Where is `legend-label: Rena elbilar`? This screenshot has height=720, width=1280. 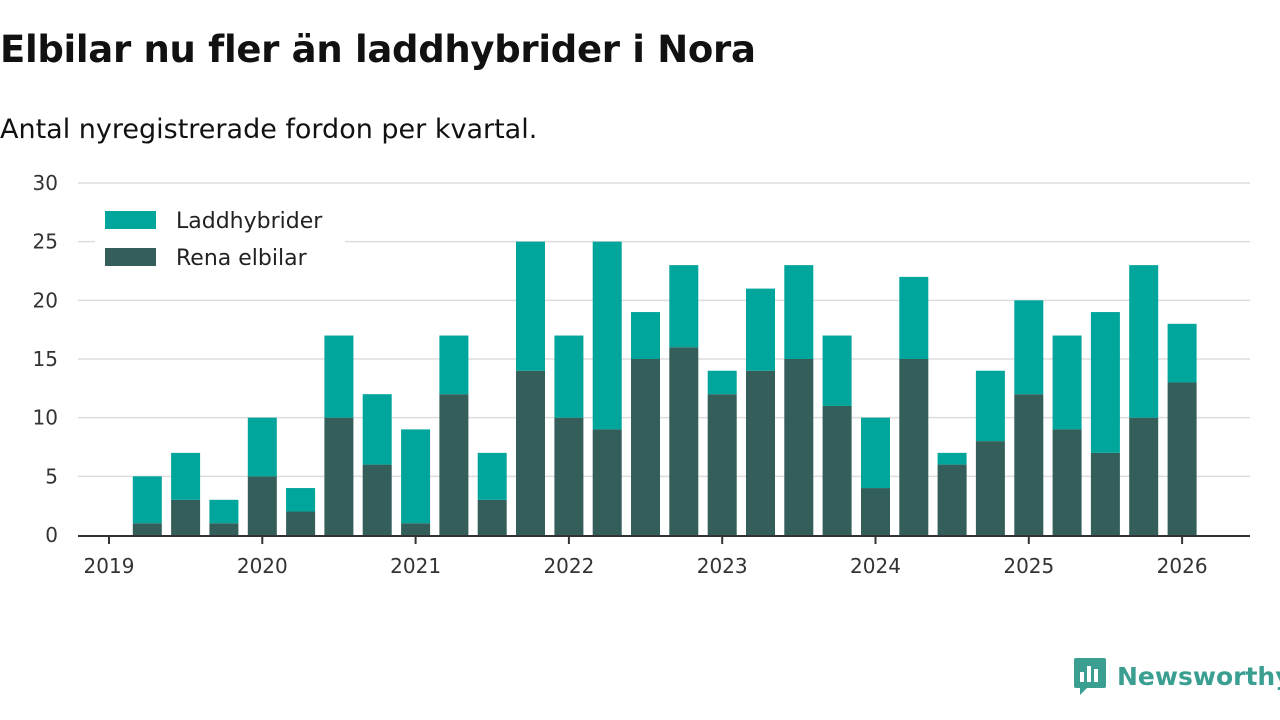
legend-label: Rena elbilar is located at coordinates (242, 258).